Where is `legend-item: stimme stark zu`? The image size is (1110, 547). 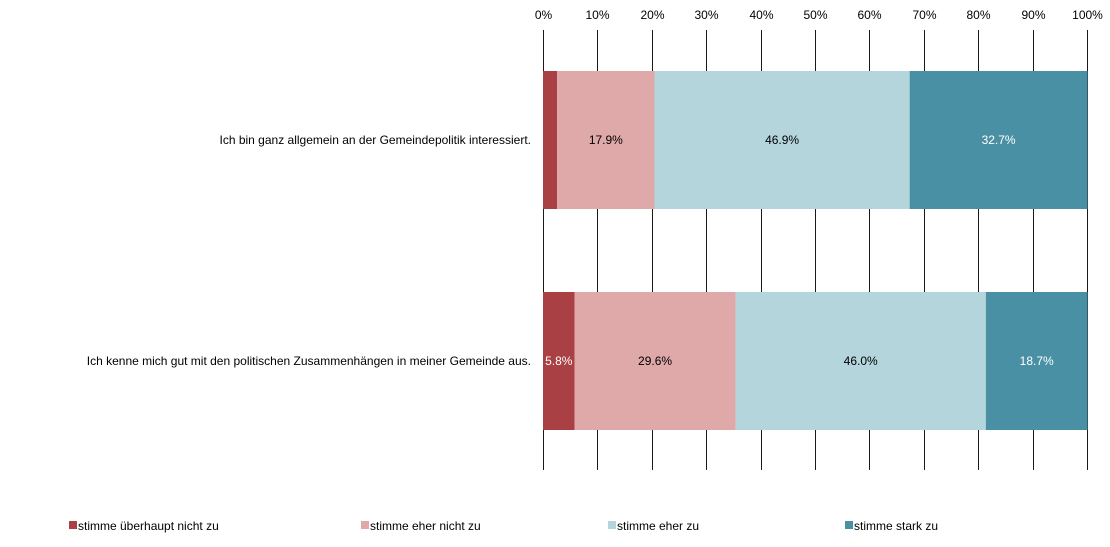
legend-item: stimme stark zu is located at coordinates (891, 526).